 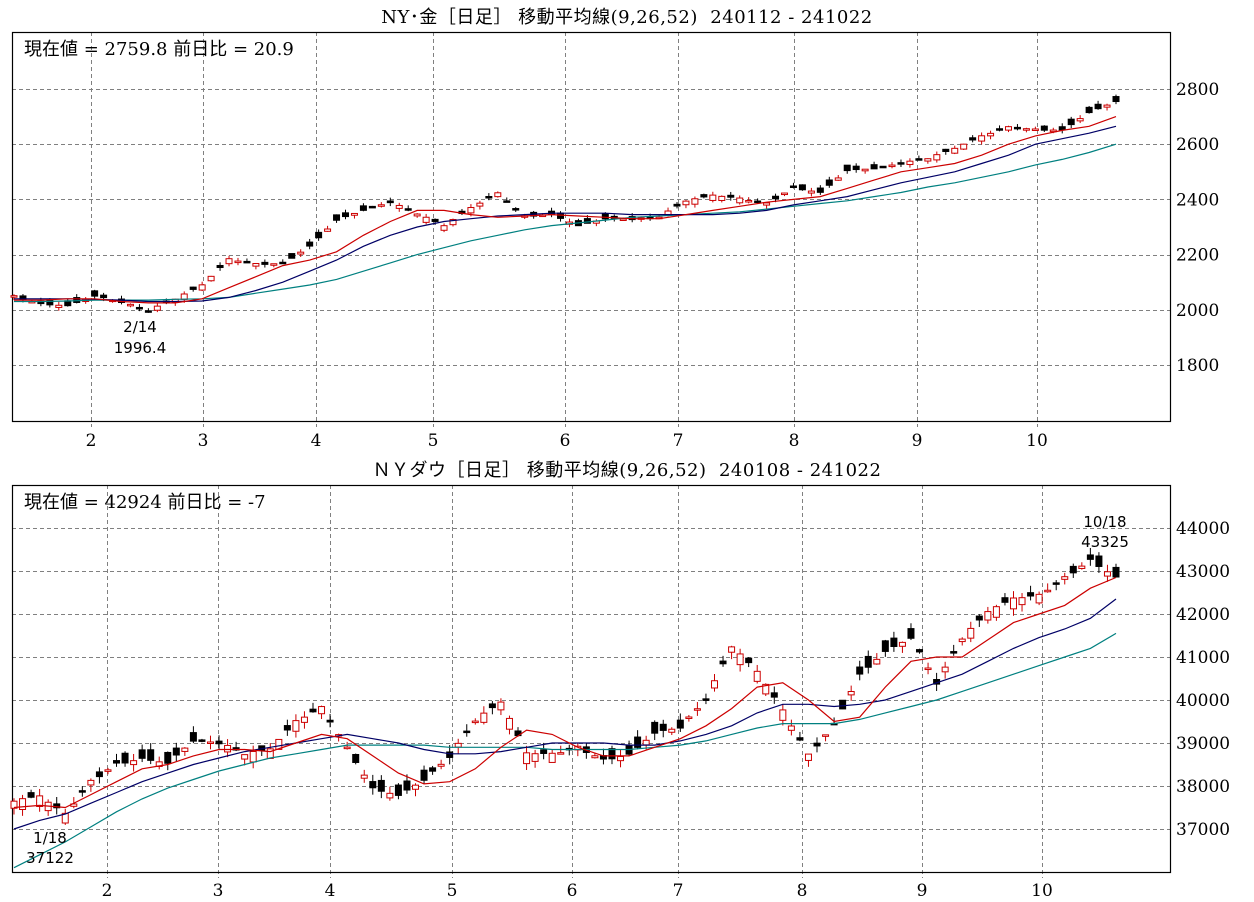 I want to click on y-axis-labels: 2800 2600 2400 2200 2000 1800, so click(x=1197, y=228).